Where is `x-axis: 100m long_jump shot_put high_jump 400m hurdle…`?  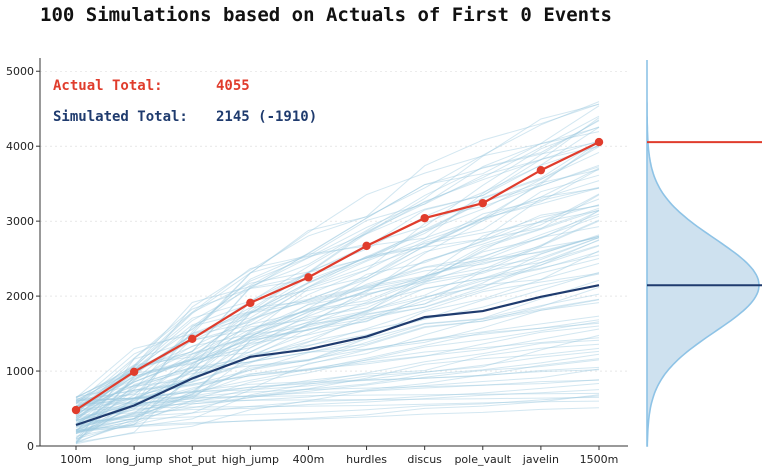
x-axis: 100m long_jump shot_put high_jump 400m hurdle… is located at coordinates (334, 455).